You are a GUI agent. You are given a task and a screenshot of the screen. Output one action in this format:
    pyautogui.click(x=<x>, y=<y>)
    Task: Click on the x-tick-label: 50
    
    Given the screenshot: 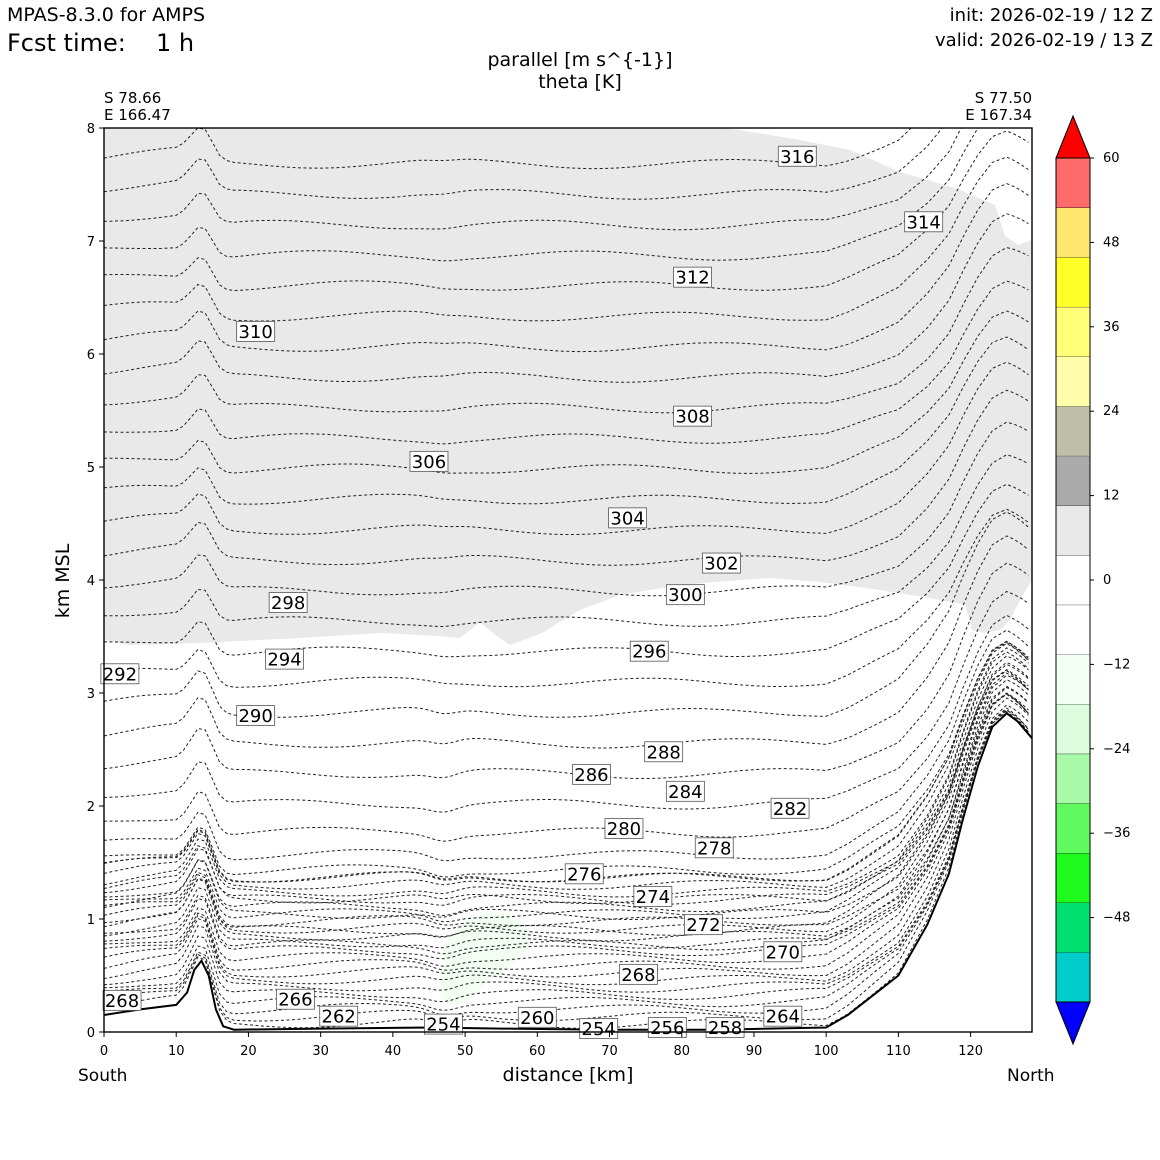 What is the action you would take?
    pyautogui.click(x=465, y=1051)
    